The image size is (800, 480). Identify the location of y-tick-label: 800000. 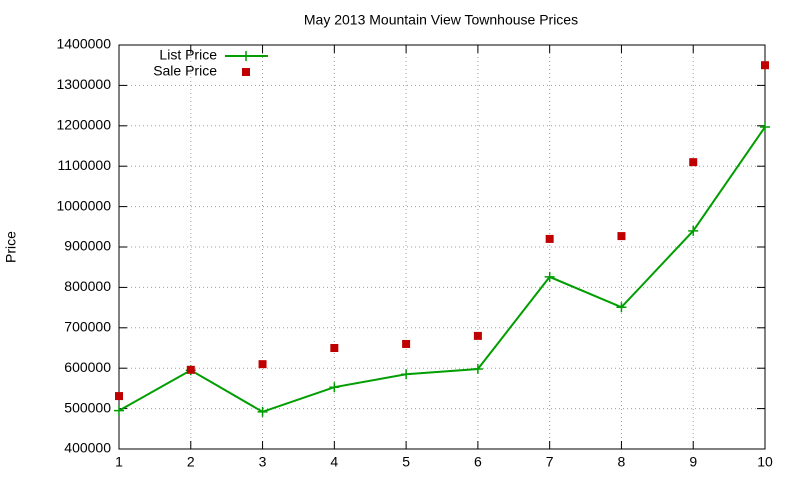
(87, 286).